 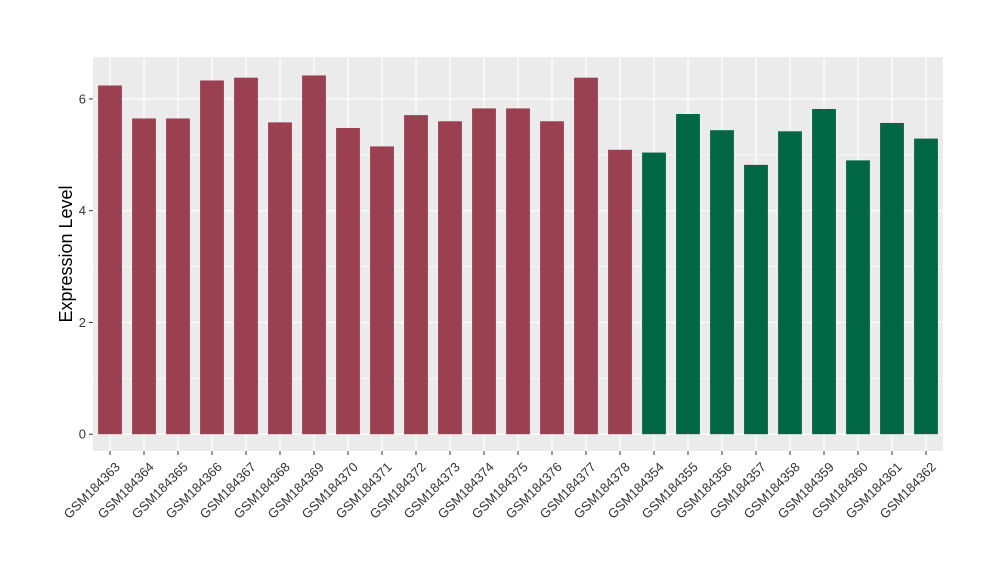 What do you see at coordinates (654, 293) in the screenshot?
I see `bar-GSM184354` at bounding box center [654, 293].